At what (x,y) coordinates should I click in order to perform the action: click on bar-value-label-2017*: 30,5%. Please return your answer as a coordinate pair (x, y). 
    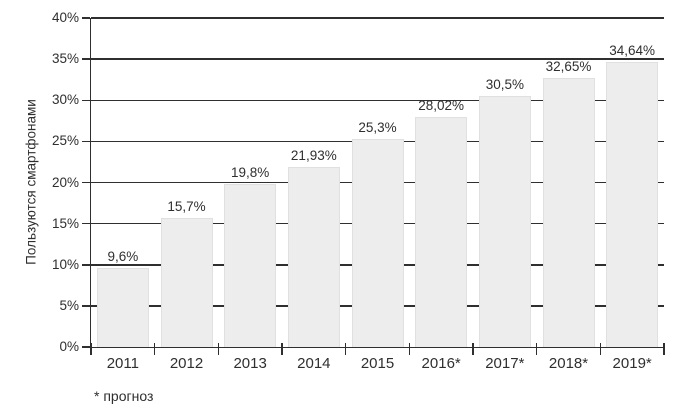
    Looking at the image, I should click on (504, 85).